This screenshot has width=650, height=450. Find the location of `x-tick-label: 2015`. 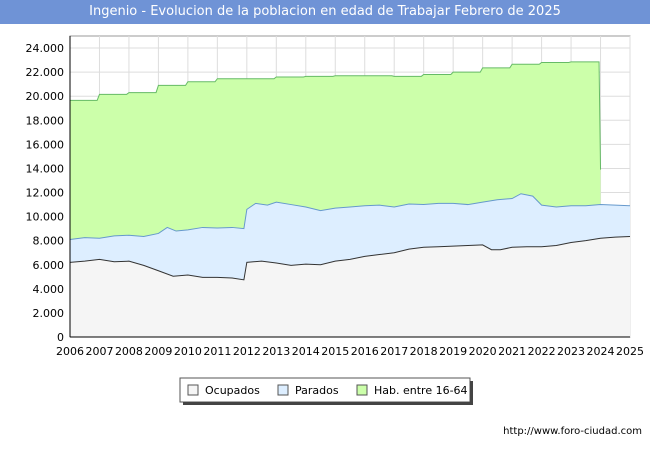

x-tick-label: 2015 is located at coordinates (335, 351).